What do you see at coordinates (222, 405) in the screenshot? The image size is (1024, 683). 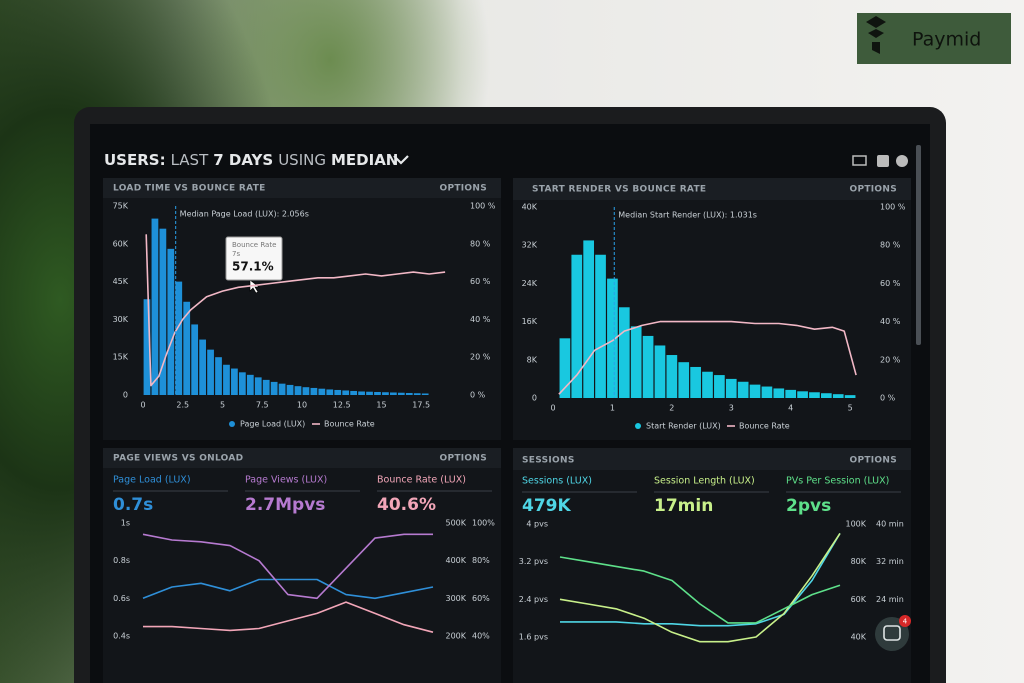 I see `x-tick-label: 5` at bounding box center [222, 405].